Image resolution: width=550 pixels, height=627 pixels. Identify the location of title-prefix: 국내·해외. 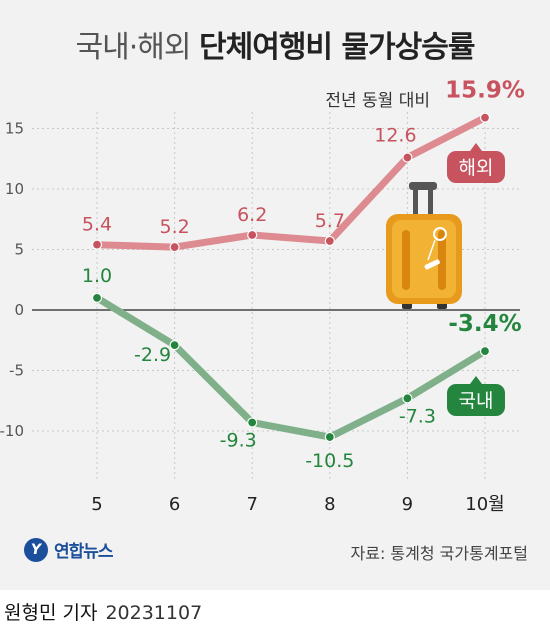
(133, 47).